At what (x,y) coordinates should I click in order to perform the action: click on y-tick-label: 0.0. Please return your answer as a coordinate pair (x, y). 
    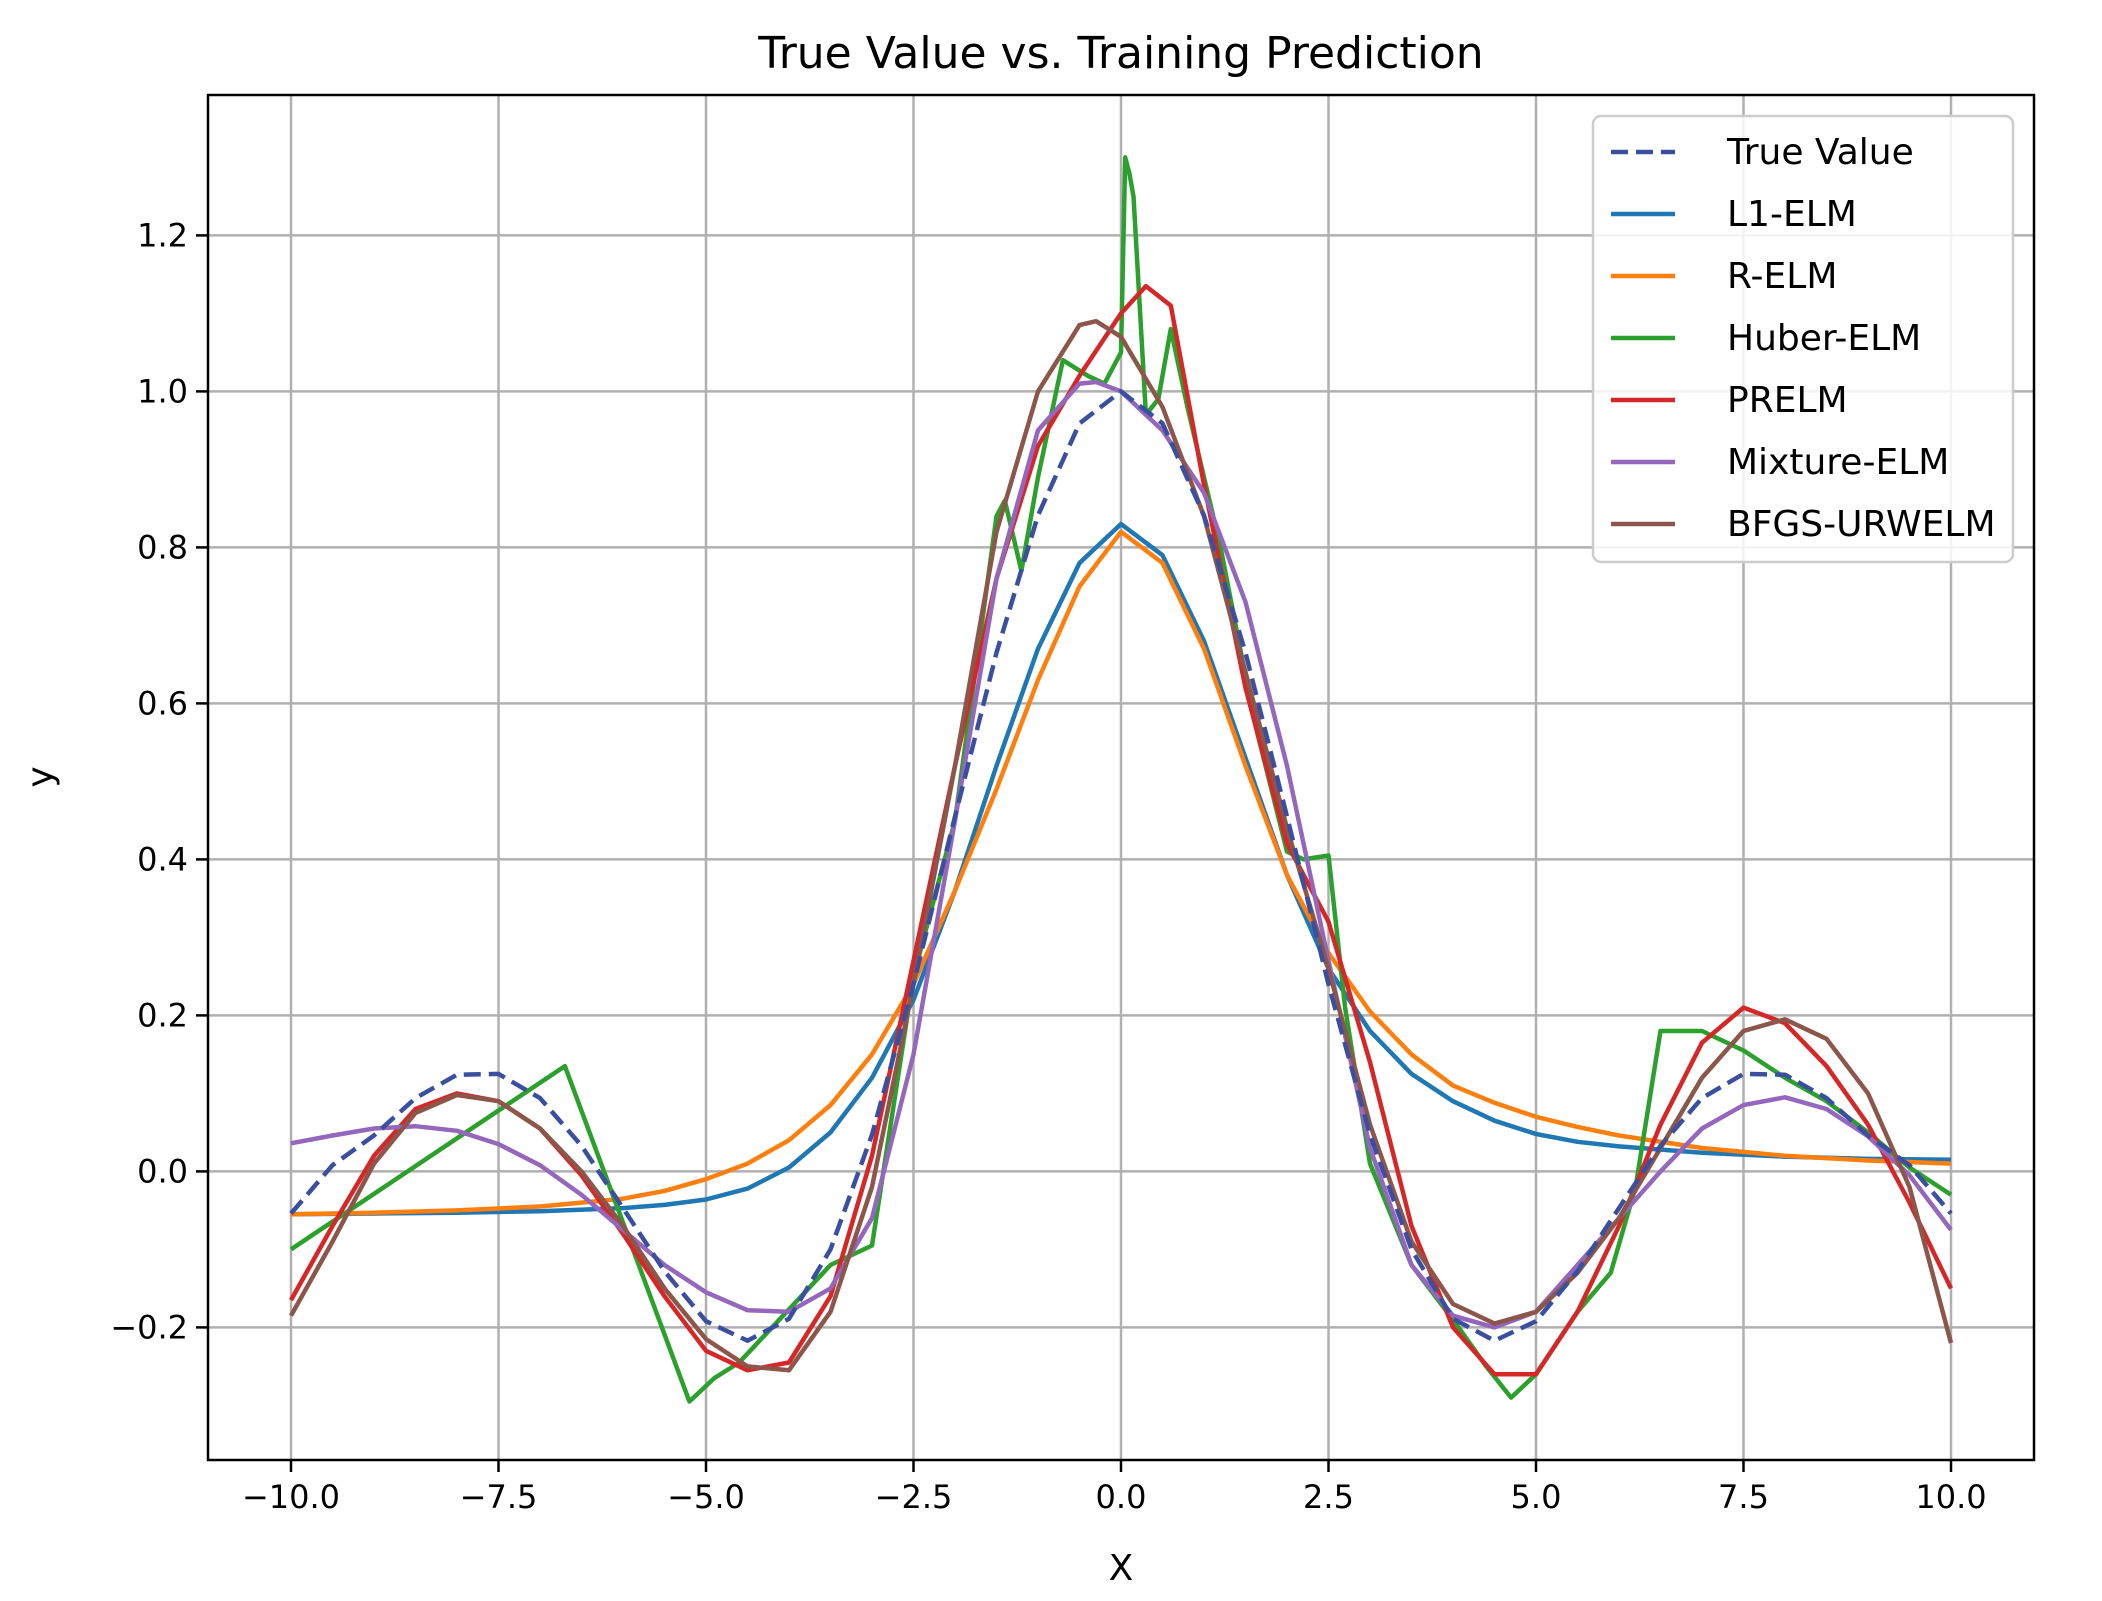
    Looking at the image, I should click on (162, 1171).